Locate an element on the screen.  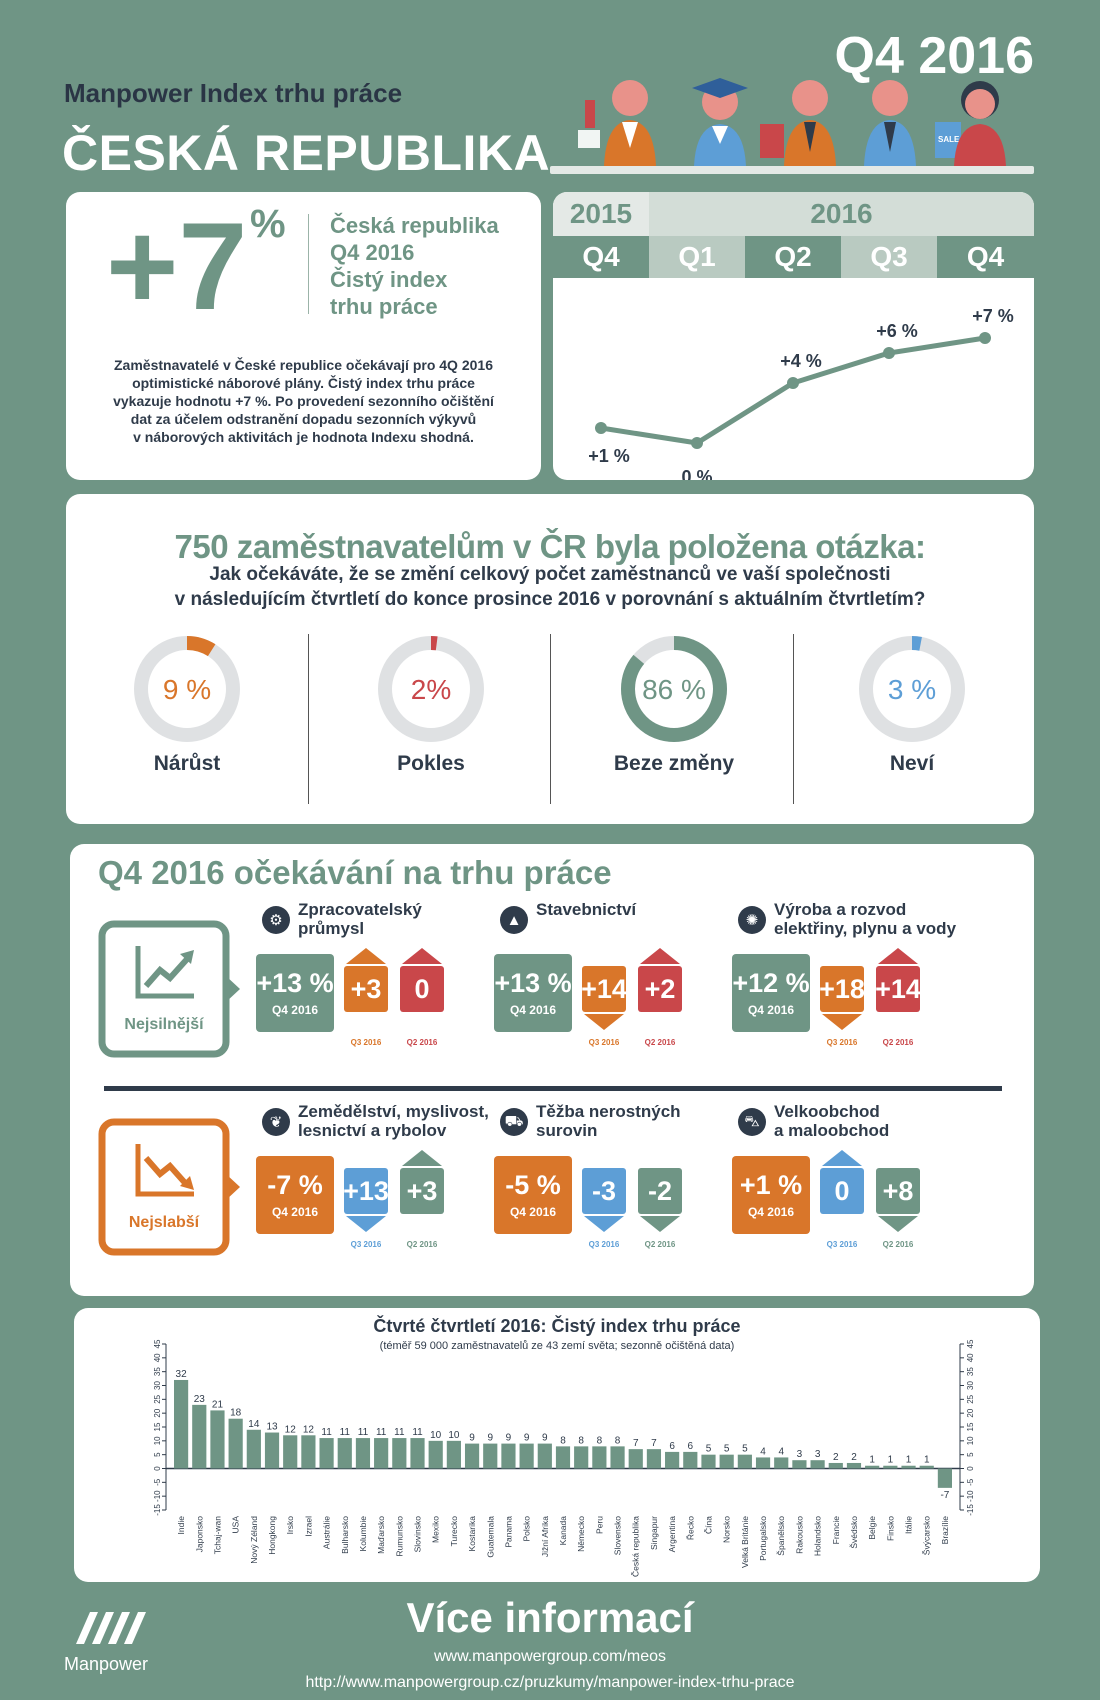
headline-index: +7 is located at coordinates (177, 267).